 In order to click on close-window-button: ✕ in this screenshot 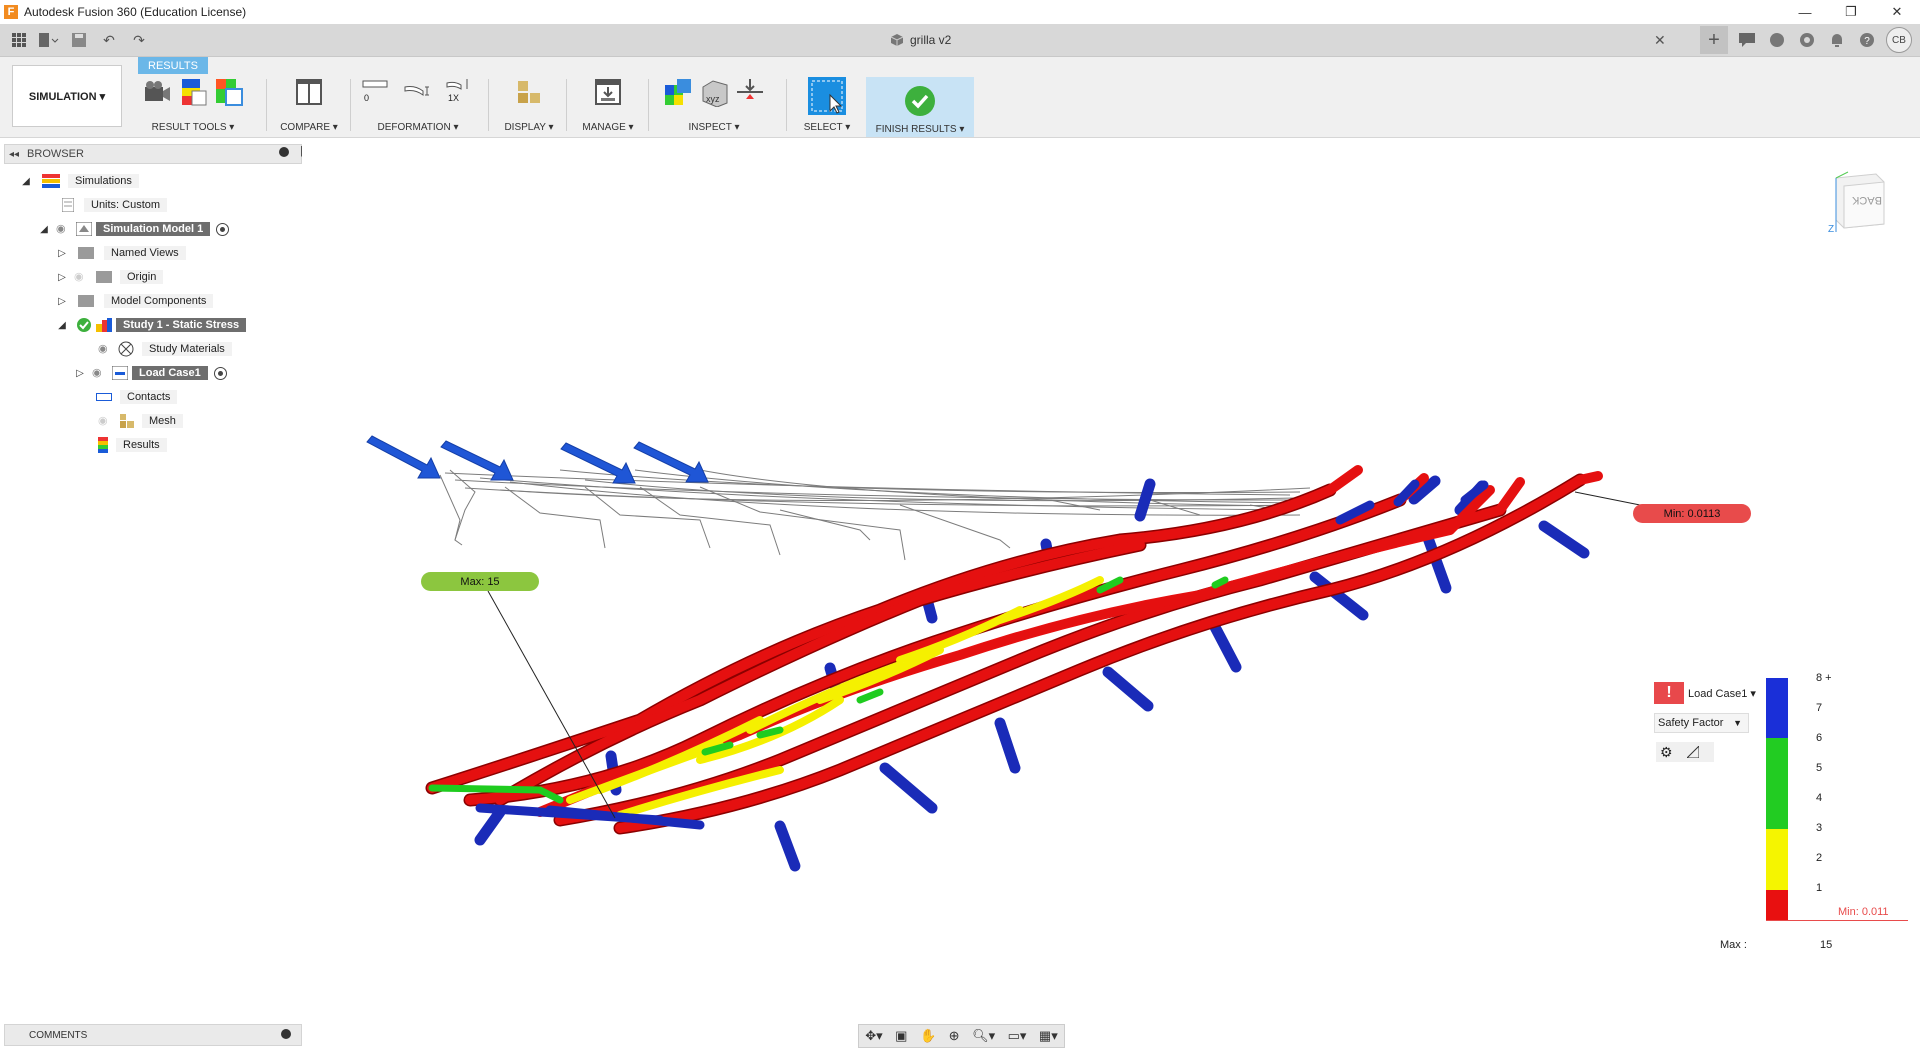, I will do `click(1897, 11)`.